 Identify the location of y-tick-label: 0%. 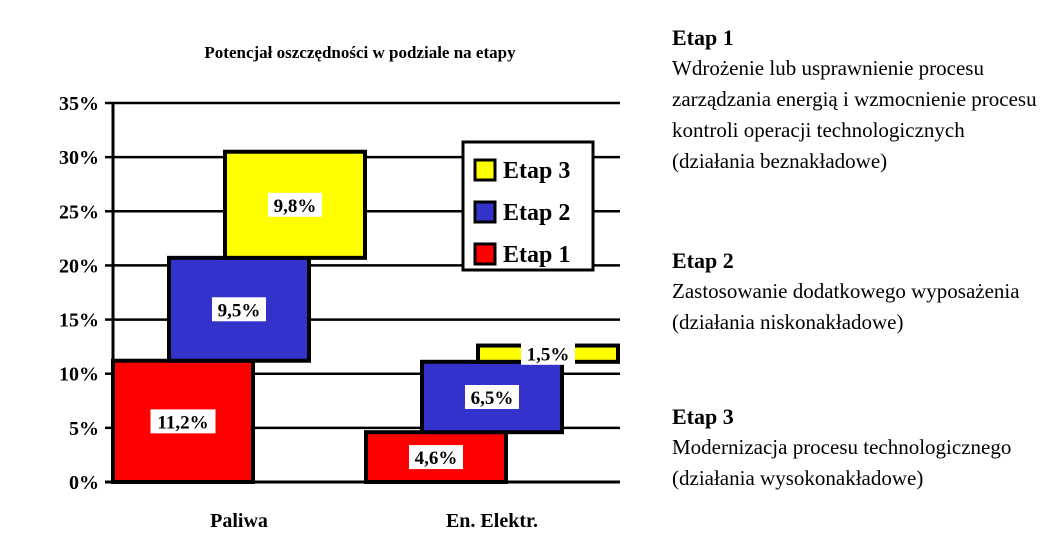
(84, 483).